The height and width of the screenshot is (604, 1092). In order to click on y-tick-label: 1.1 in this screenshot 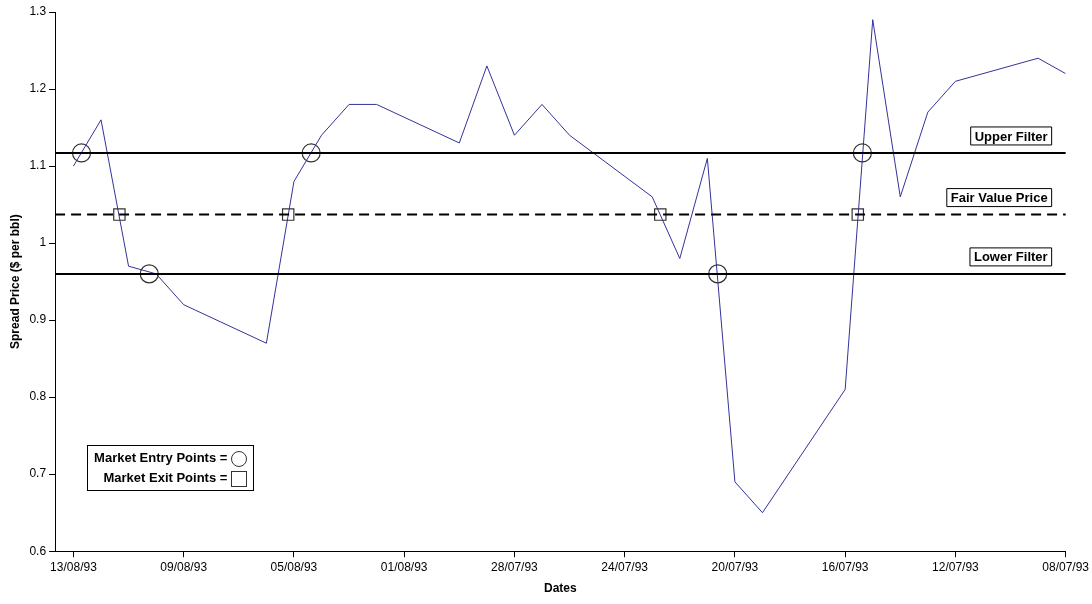, I will do `click(38, 165)`.